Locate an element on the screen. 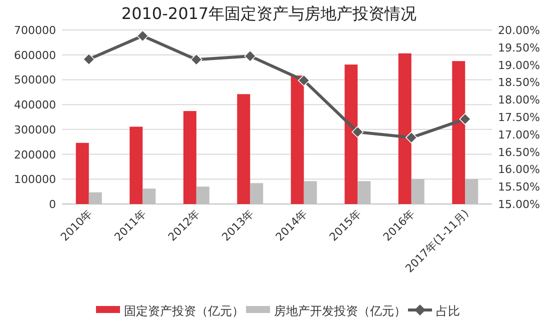  y-tick-label: 400000 is located at coordinates (35, 105).